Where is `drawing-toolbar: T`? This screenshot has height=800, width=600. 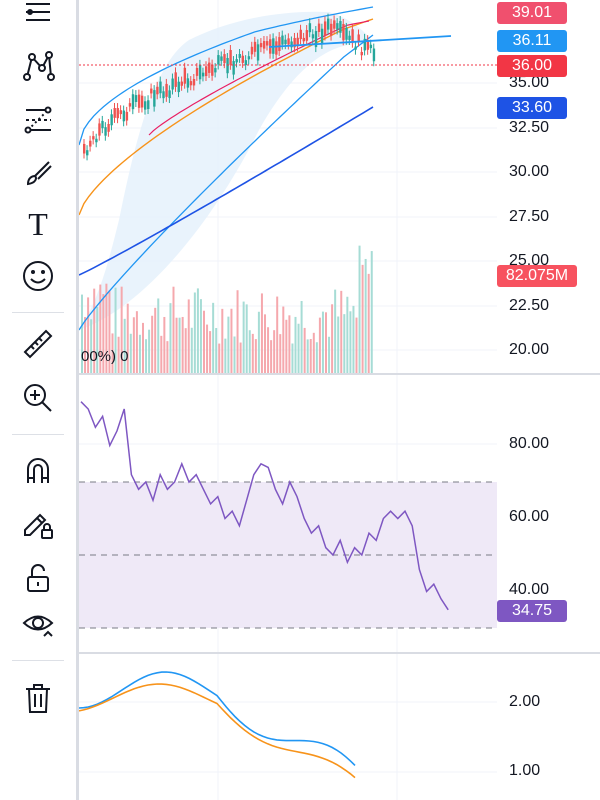 drawing-toolbar: T is located at coordinates (39, 400).